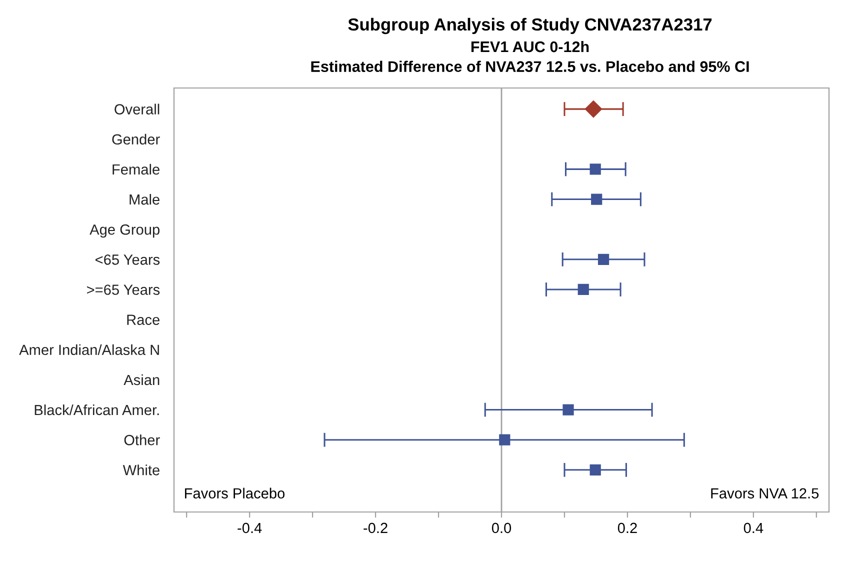  Describe the element at coordinates (145, 199) in the screenshot. I see `y-tick-label: Male` at that location.